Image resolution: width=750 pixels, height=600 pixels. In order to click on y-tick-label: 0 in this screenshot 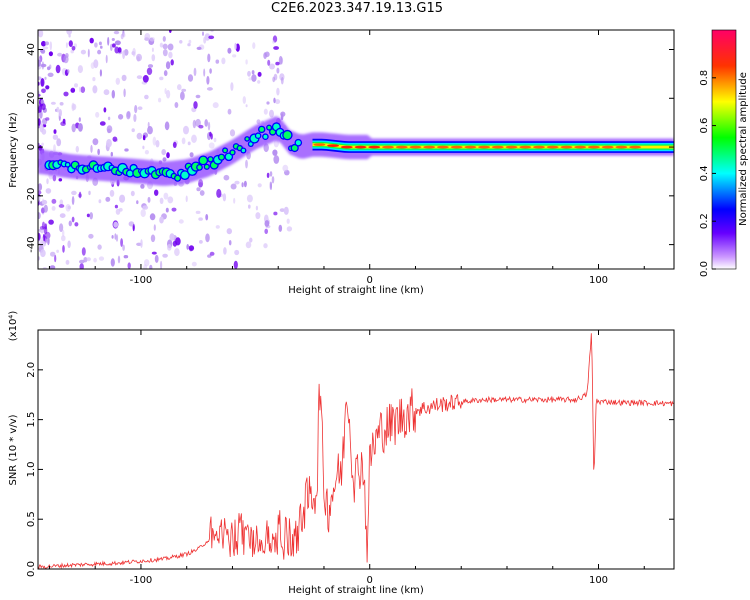, I will do `click(31, 147)`.